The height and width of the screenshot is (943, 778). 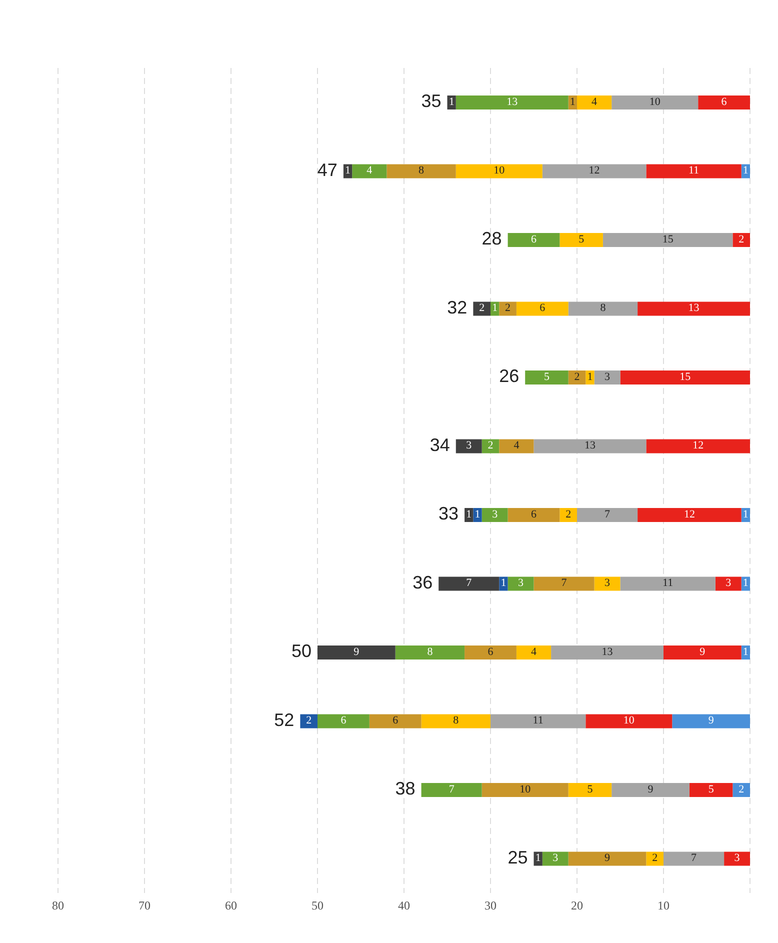 I want to click on x-tick-label: 20, so click(x=577, y=905).